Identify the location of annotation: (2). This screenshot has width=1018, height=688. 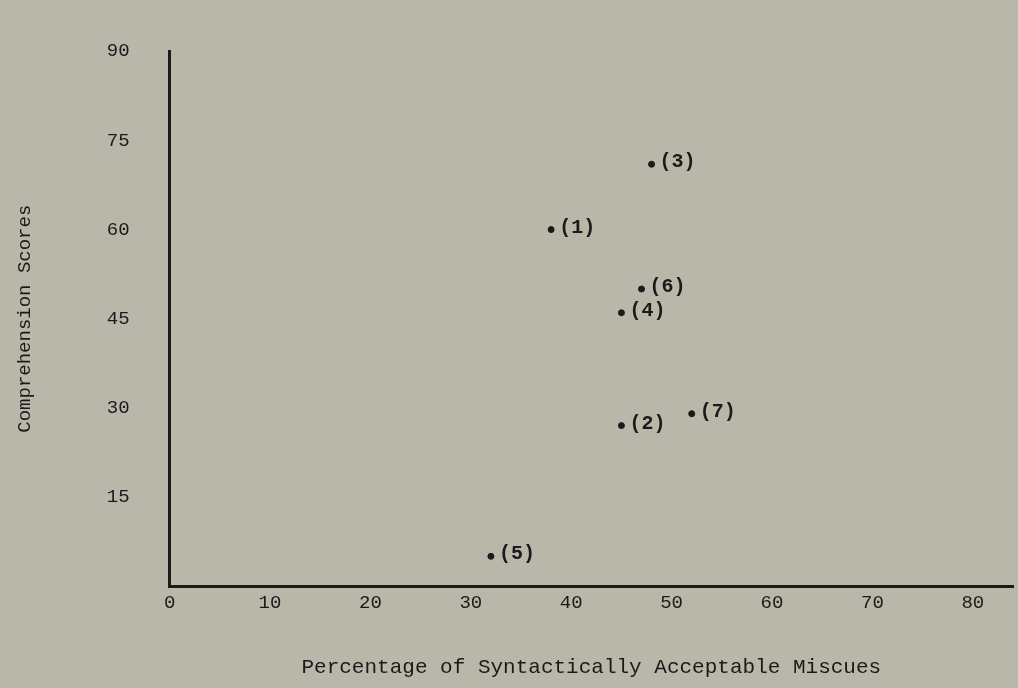
(647, 423).